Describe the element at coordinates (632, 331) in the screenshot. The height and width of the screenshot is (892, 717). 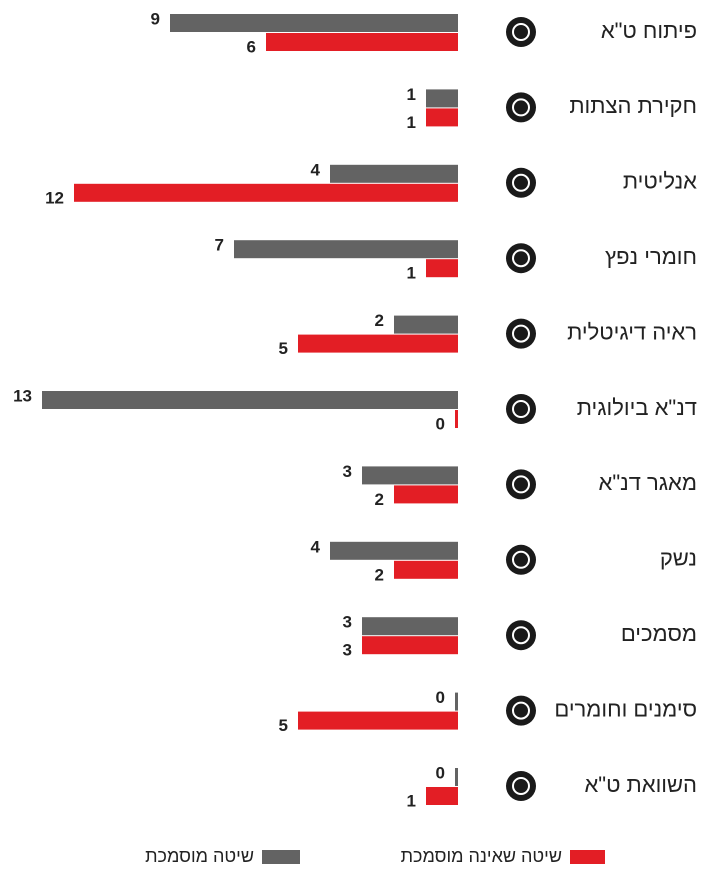
I see `category-label: ראיה דיגיטלית` at that location.